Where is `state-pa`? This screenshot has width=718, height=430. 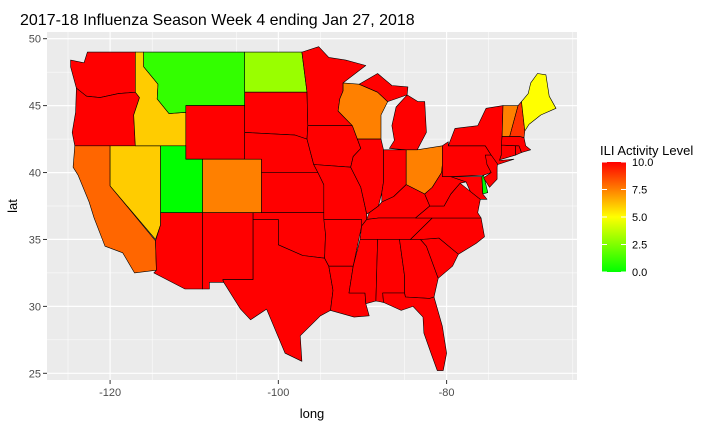
state-pa is located at coordinates (467, 159).